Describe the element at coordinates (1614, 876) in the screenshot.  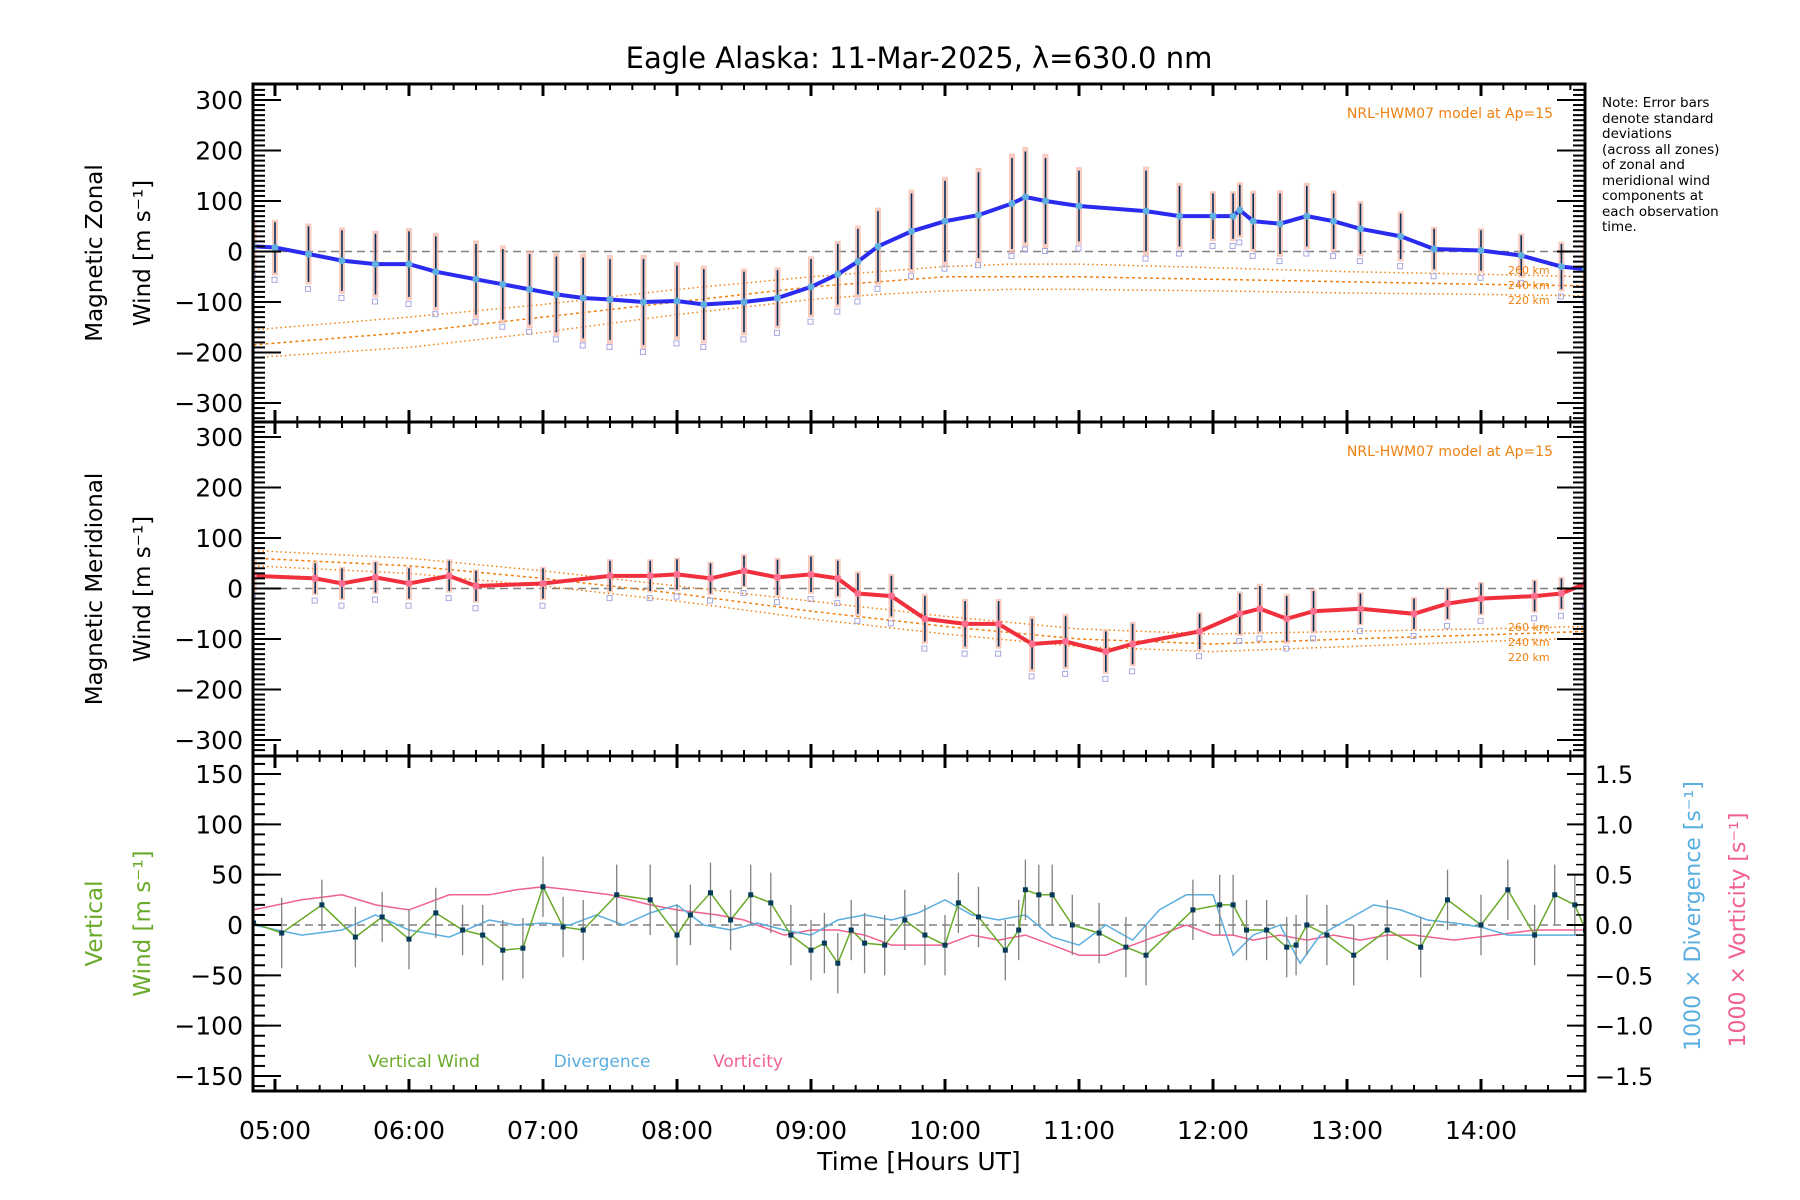
I see `right-tick-label: 0.5` at that location.